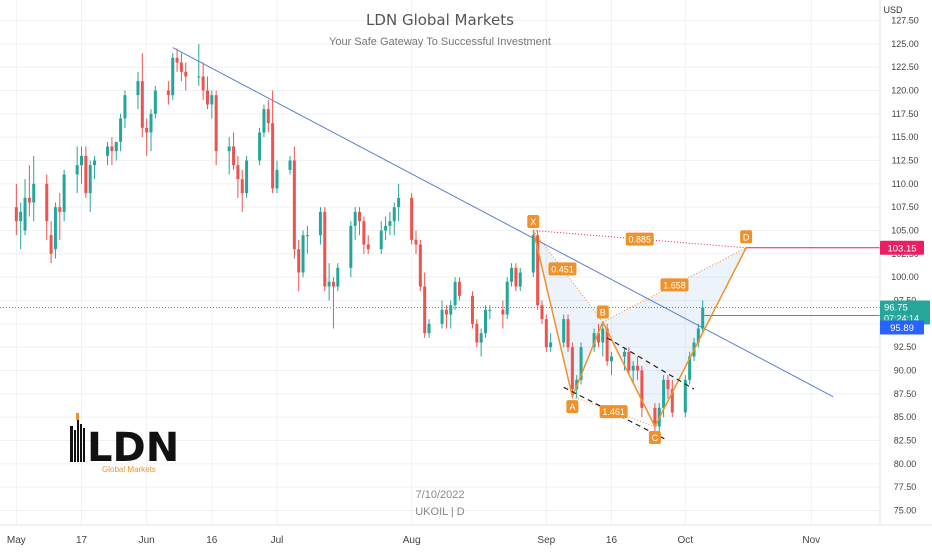 This screenshot has width=932, height=555. I want to click on time-axis: May 17 Jun 16 Jul Aug Sep 16 Oct Nov, so click(466, 535).